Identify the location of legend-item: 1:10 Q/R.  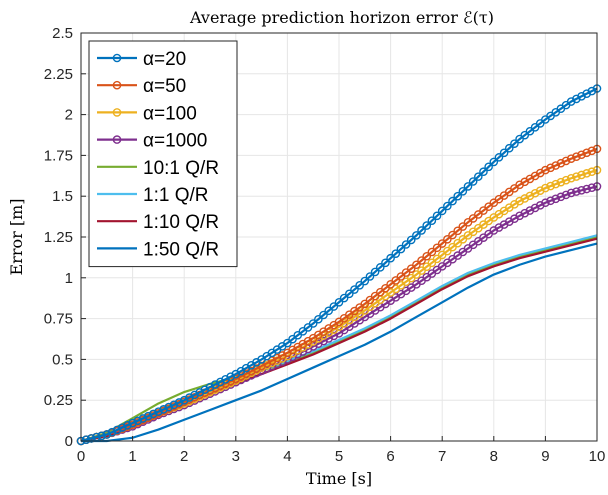
(158, 222).